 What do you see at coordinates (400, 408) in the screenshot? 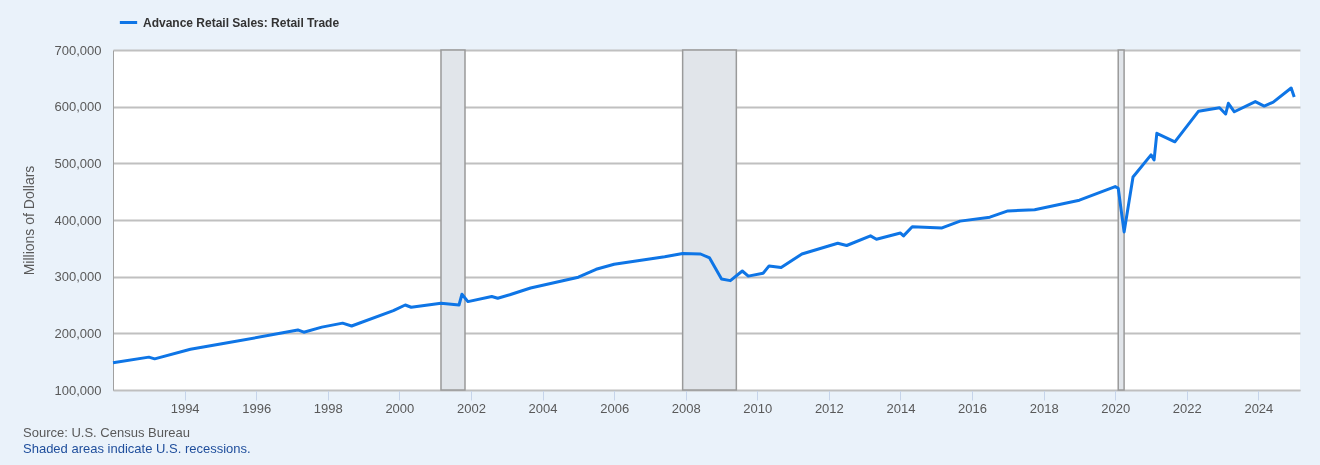
I see `x-tick-label: 2000` at bounding box center [400, 408].